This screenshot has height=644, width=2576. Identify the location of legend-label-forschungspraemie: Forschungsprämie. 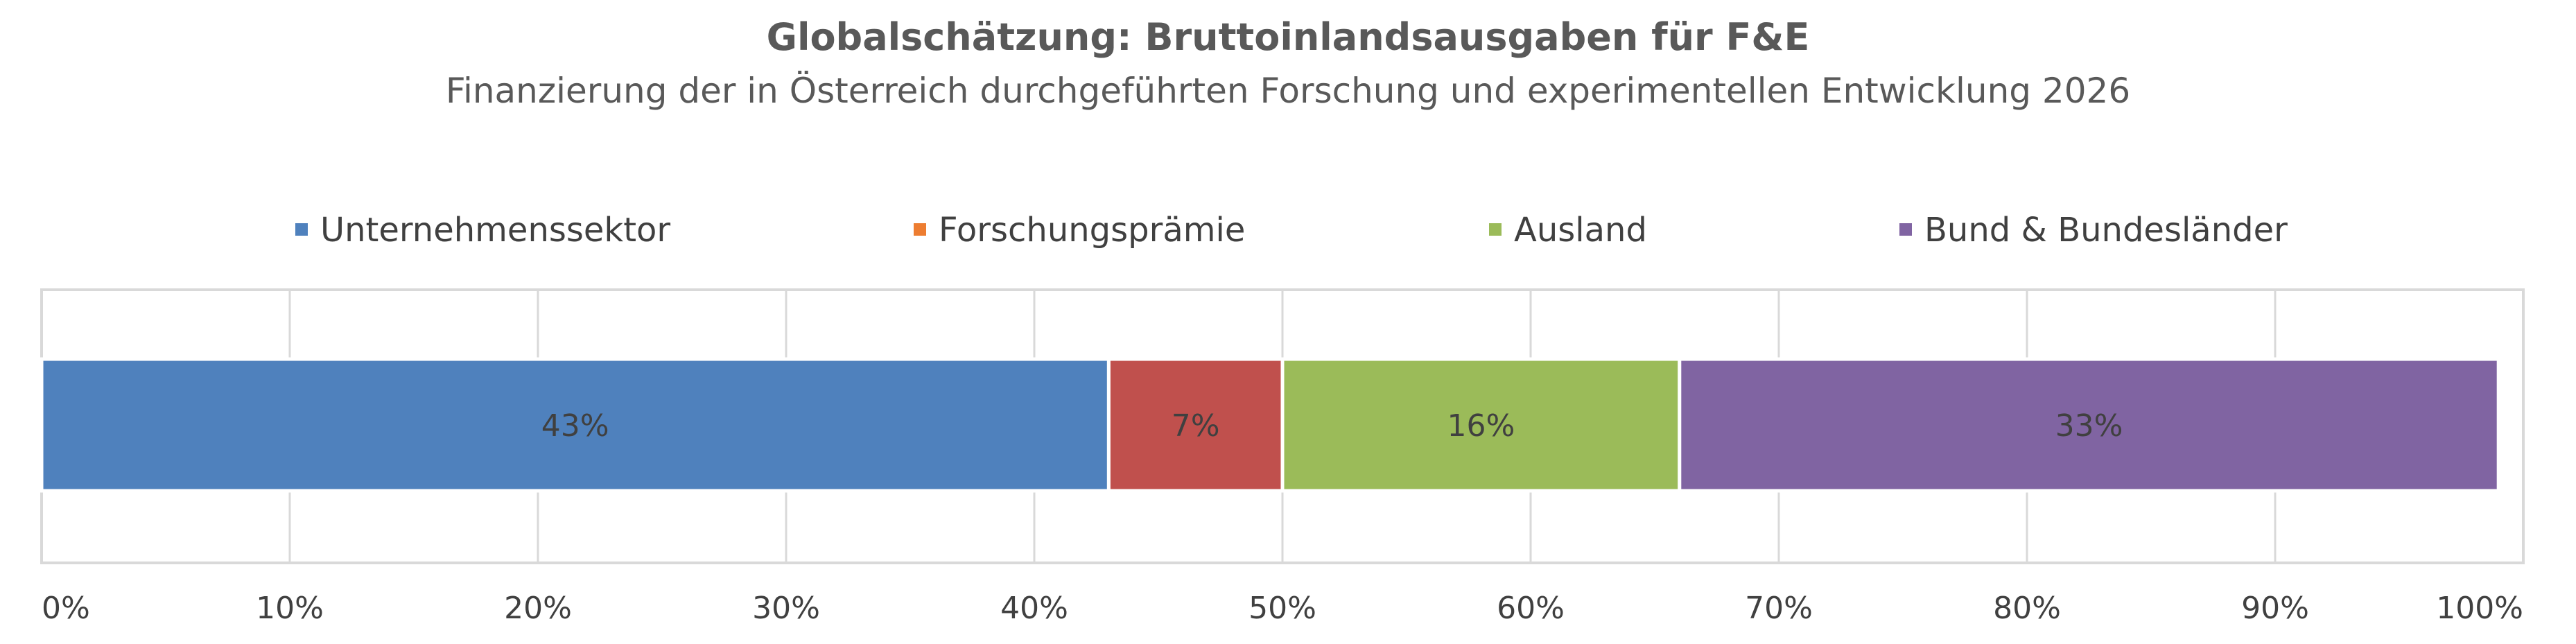
(1092, 230).